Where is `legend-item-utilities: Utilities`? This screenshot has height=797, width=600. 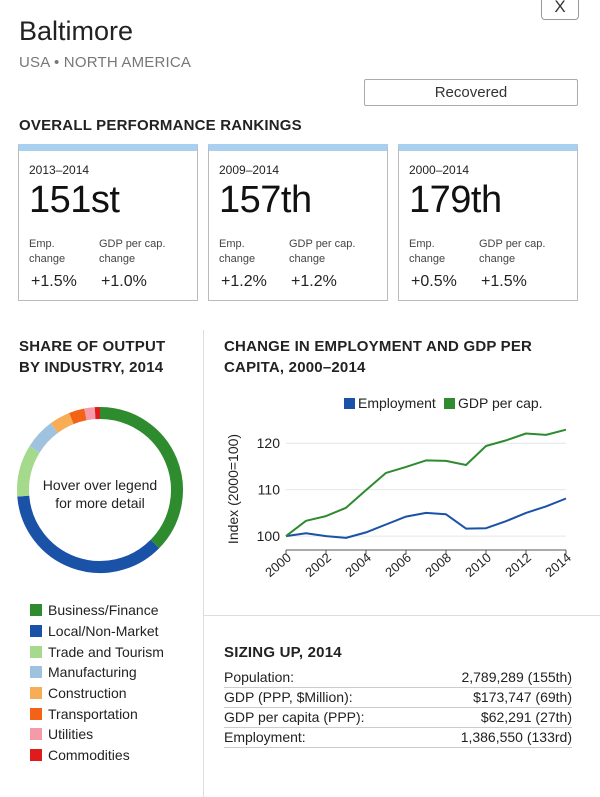 legend-item-utilities: Utilities is located at coordinates (97, 734).